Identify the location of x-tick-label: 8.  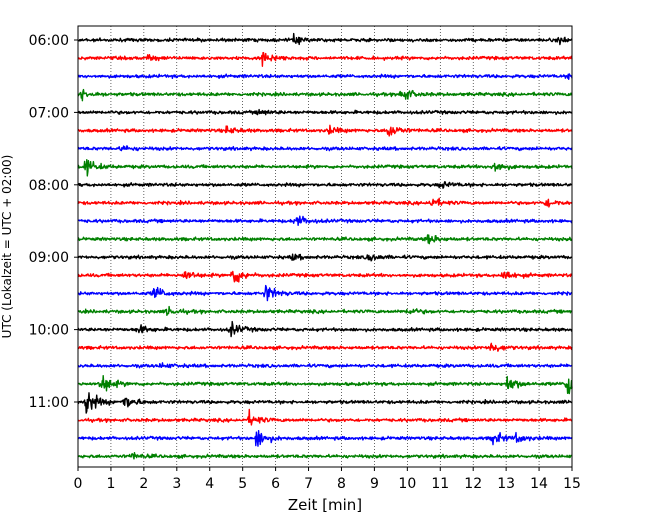
(341, 484).